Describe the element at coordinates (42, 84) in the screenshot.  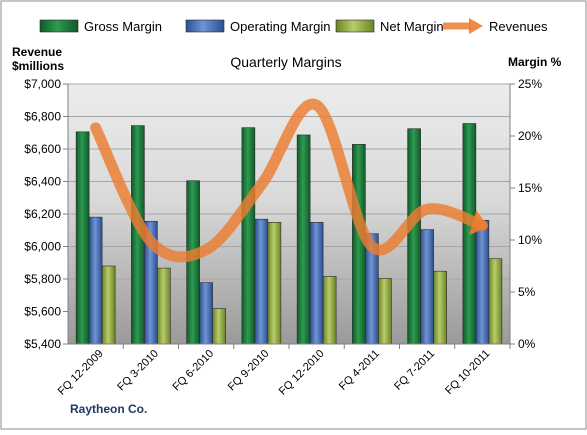
I see `left-tick-label: $7,000` at that location.